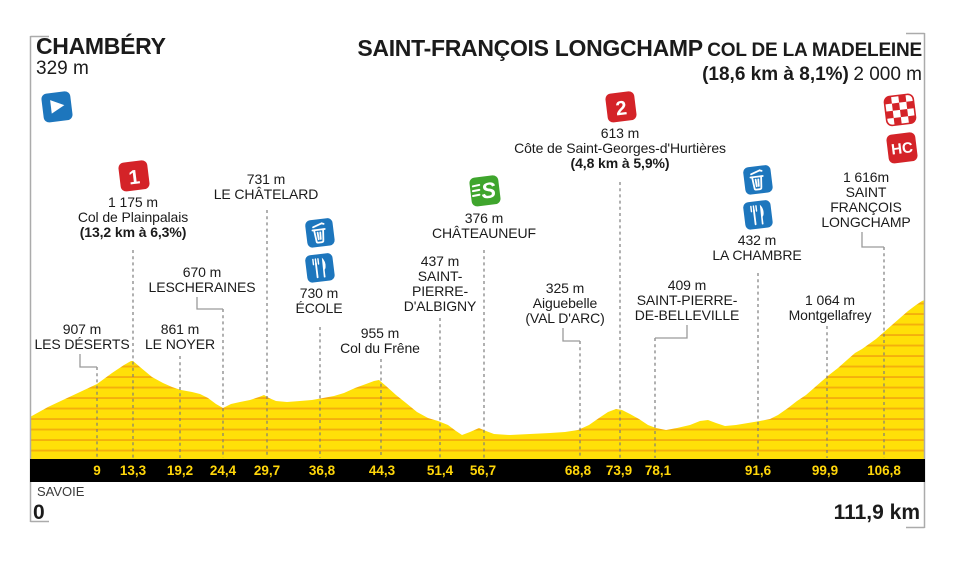 The height and width of the screenshot is (576, 960). Describe the element at coordinates (97, 470) in the screenshot. I see `km-tick: 9` at that location.